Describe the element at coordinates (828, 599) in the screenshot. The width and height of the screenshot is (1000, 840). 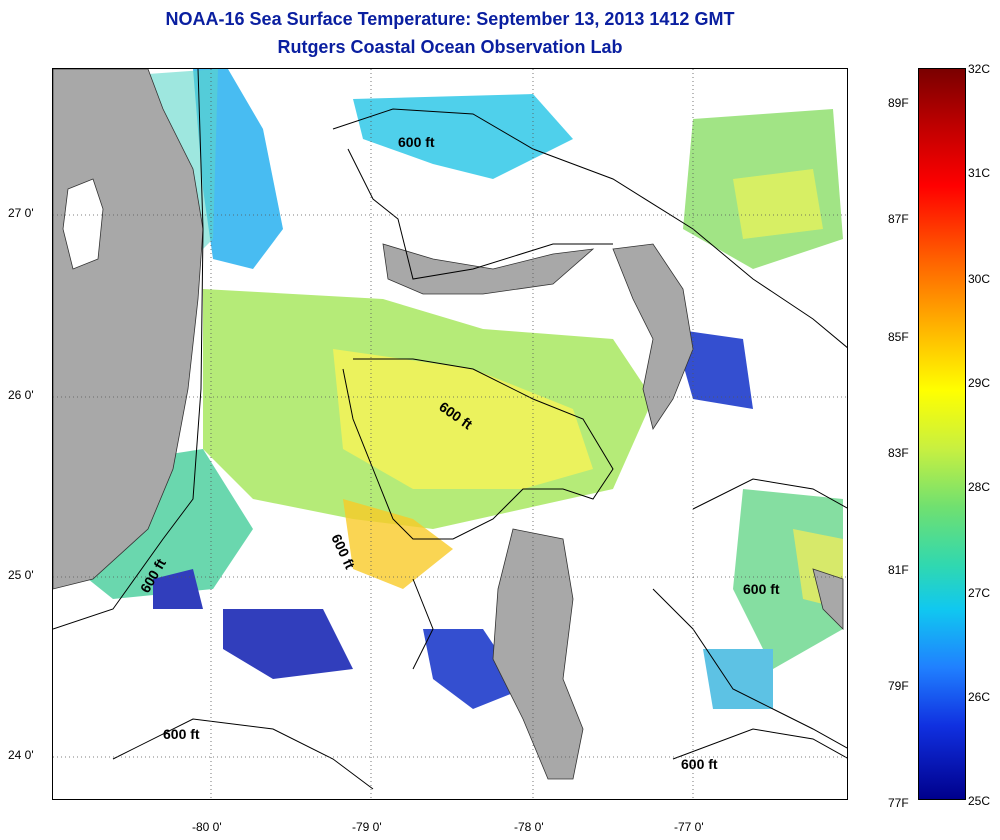
I see `eleuthera-island` at that location.